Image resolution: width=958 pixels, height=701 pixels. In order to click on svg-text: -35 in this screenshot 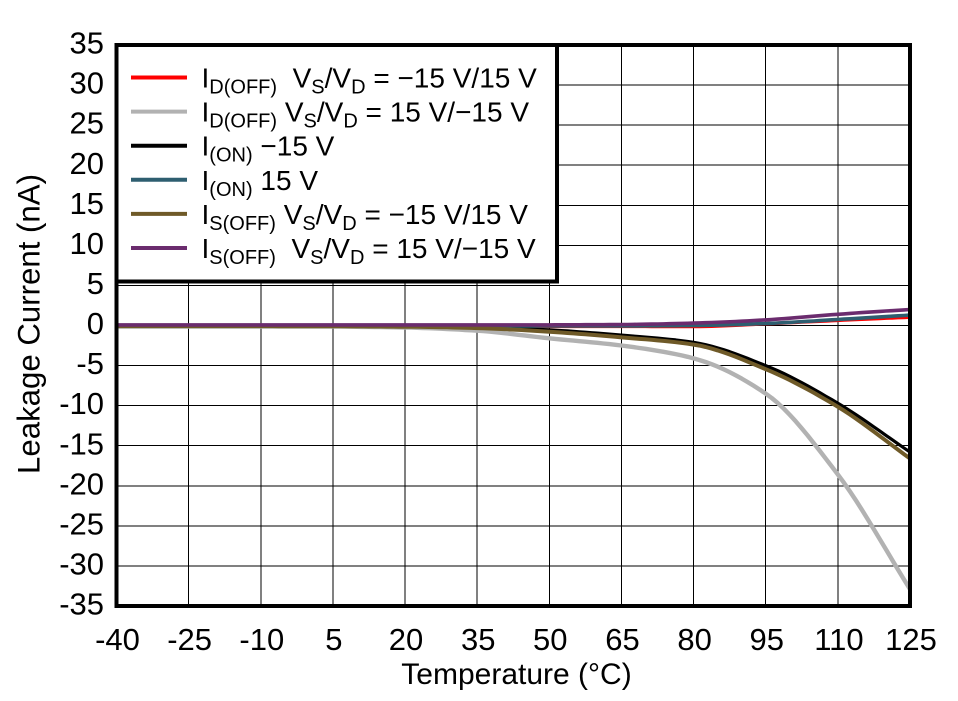, I will do `click(81, 604)`.